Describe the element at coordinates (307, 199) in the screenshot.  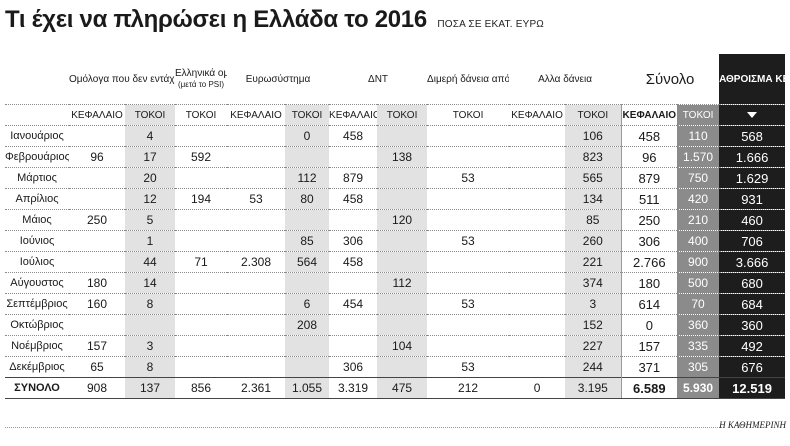
I see `eurosystem-interest-cell: 80` at that location.